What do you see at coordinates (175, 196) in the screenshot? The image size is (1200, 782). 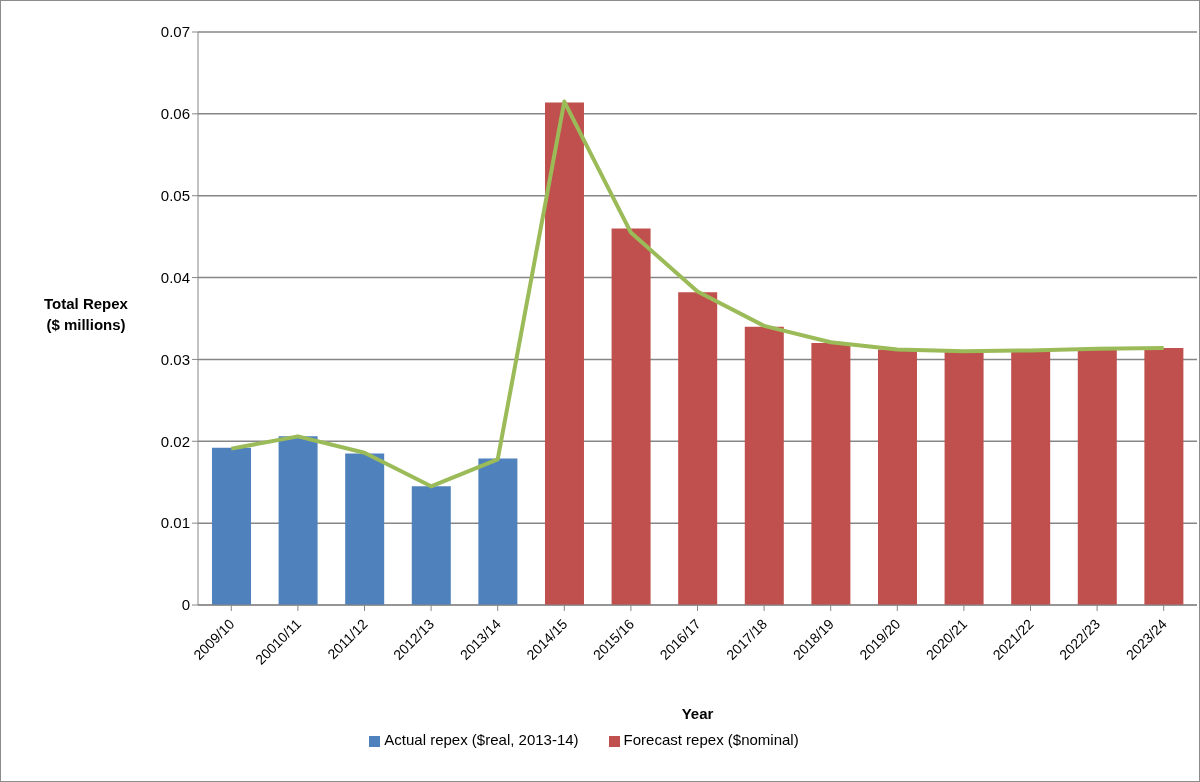 I see `y-tick-label: 0.05` at bounding box center [175, 196].